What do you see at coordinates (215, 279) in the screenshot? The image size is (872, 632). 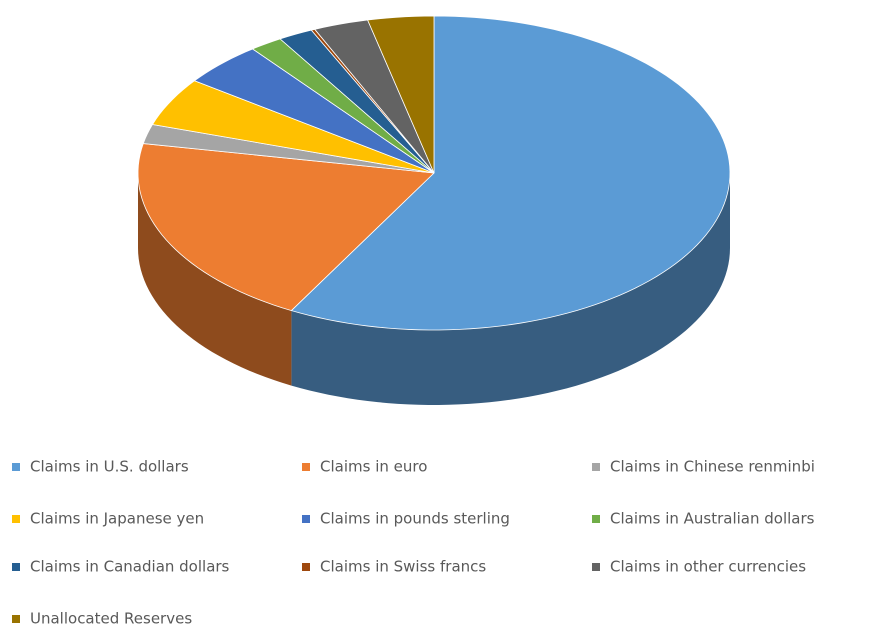 I see `slice-side` at bounding box center [215, 279].